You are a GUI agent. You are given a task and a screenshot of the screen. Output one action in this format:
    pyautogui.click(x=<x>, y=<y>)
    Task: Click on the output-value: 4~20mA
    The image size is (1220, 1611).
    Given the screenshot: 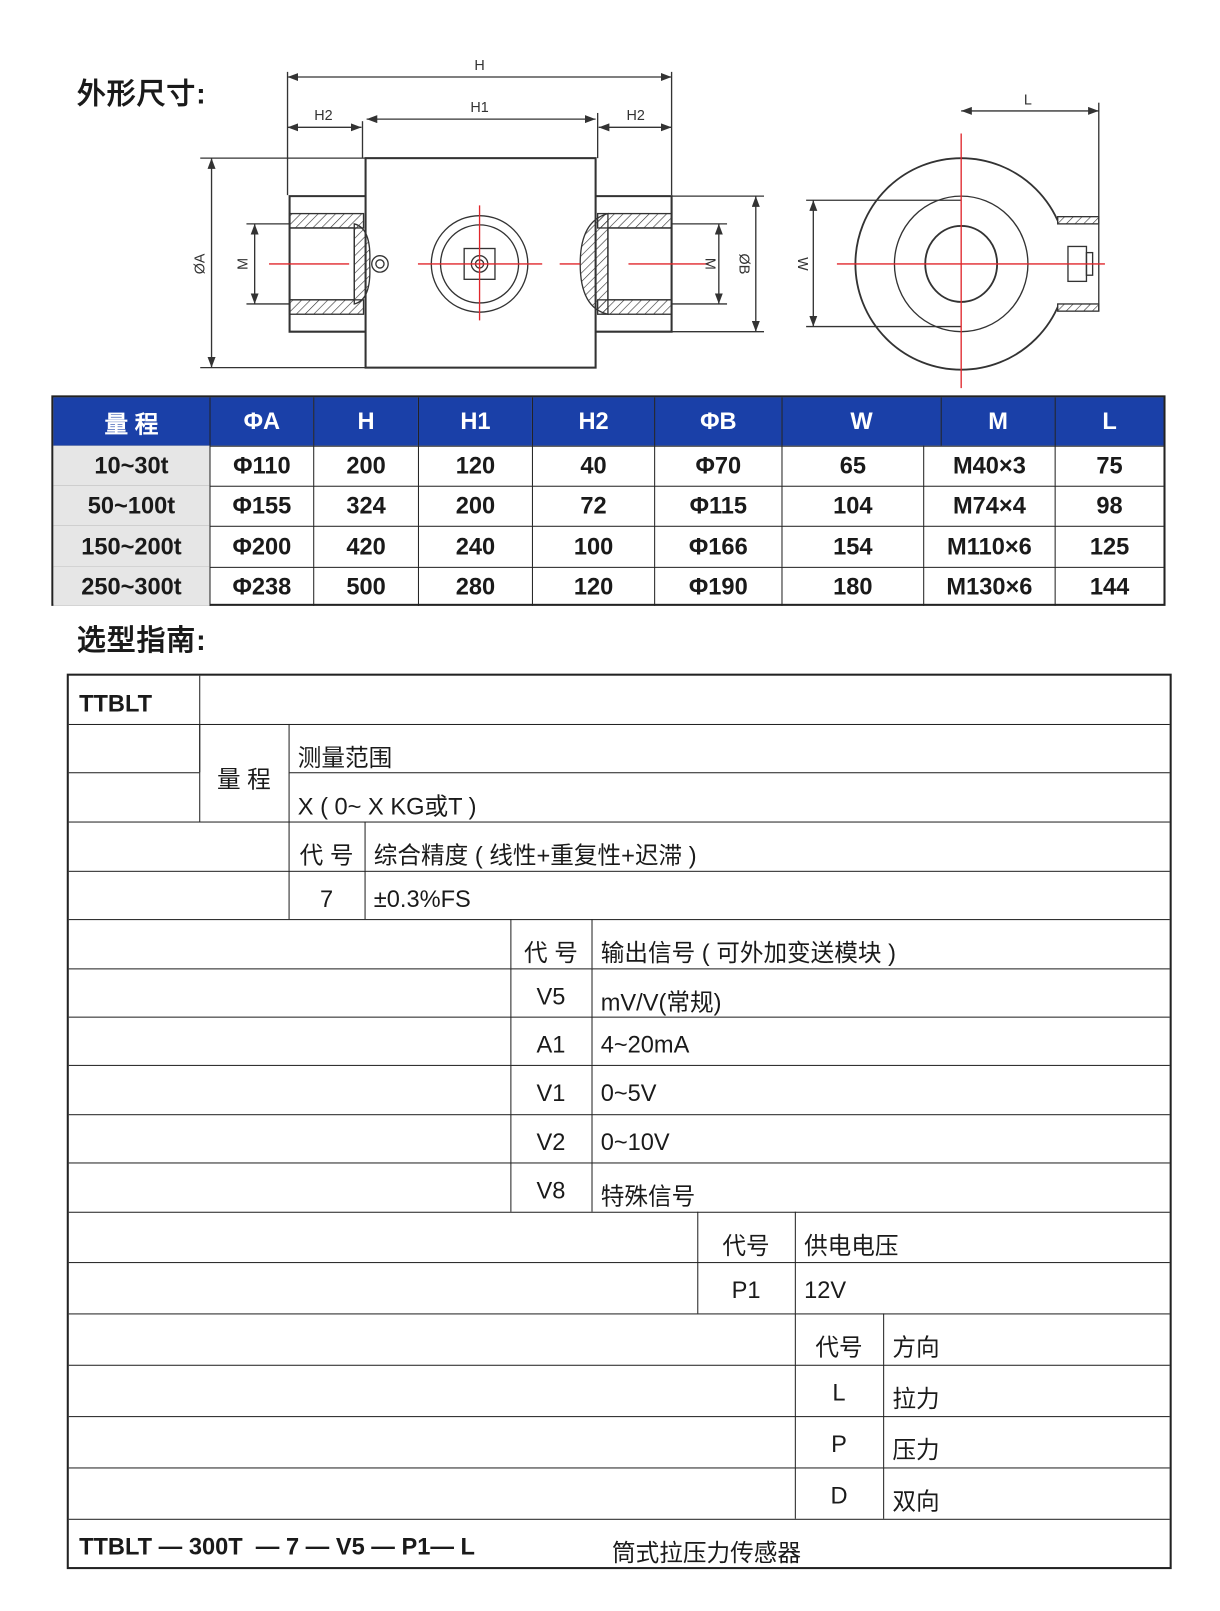 What is the action you would take?
    pyautogui.click(x=645, y=1044)
    